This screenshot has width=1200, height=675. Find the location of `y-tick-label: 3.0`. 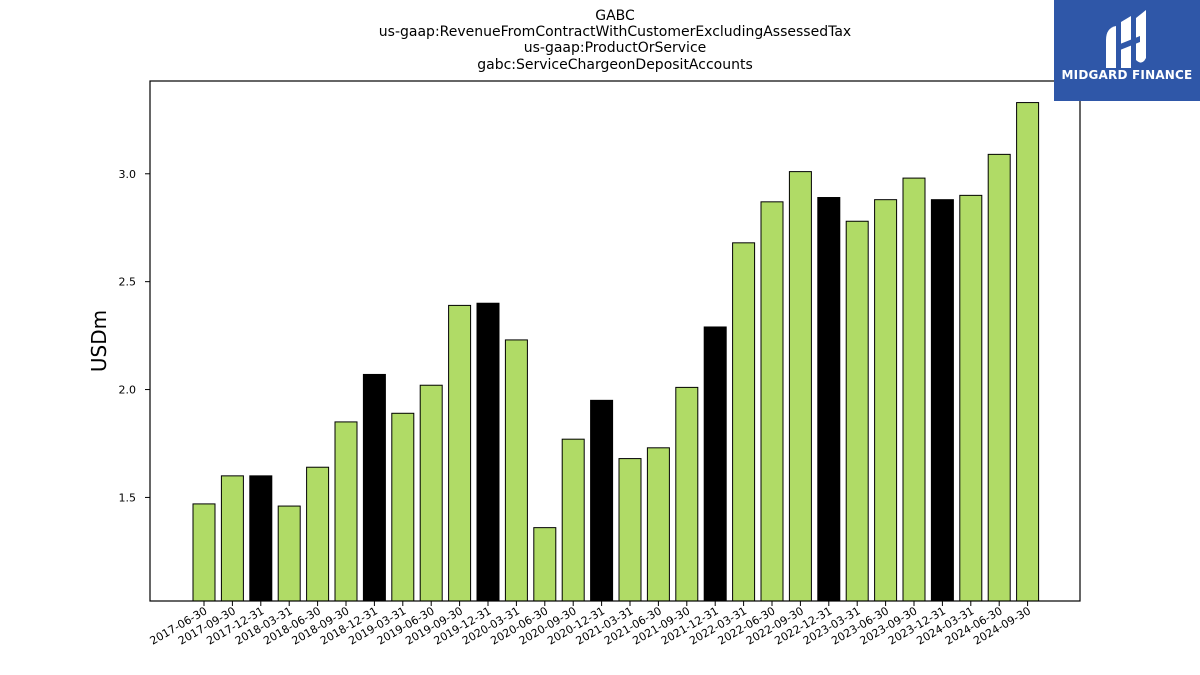

y-tick-label: 3.0 is located at coordinates (128, 174).